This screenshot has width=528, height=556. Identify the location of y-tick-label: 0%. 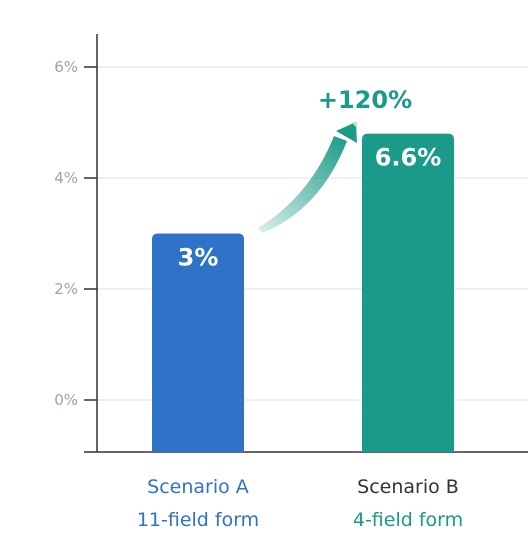
(66, 400).